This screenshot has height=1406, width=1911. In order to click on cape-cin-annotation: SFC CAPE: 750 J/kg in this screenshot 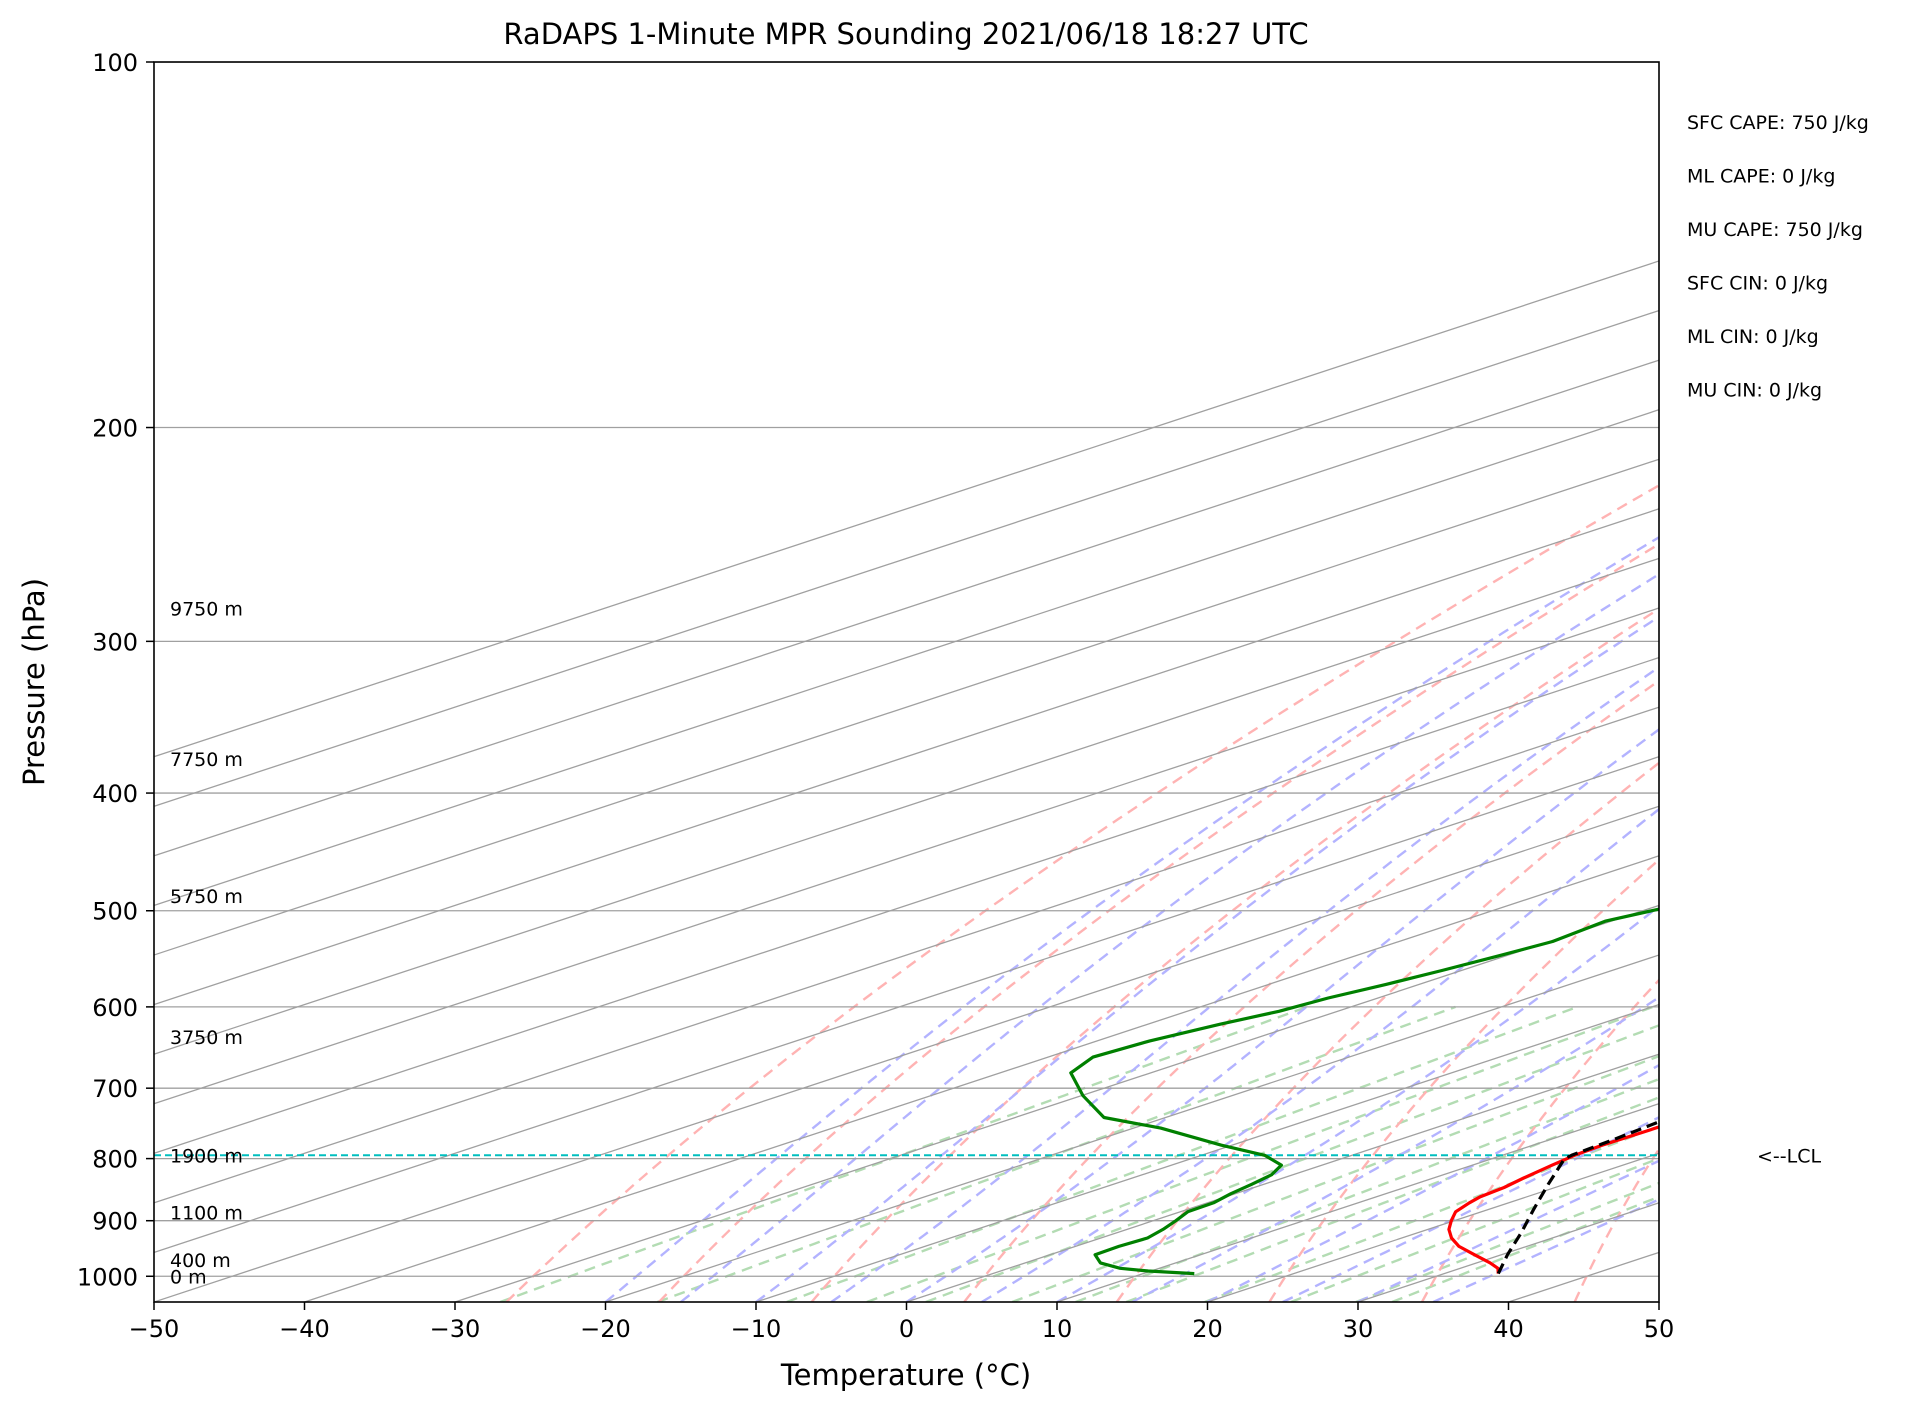, I will do `click(1778, 123)`.